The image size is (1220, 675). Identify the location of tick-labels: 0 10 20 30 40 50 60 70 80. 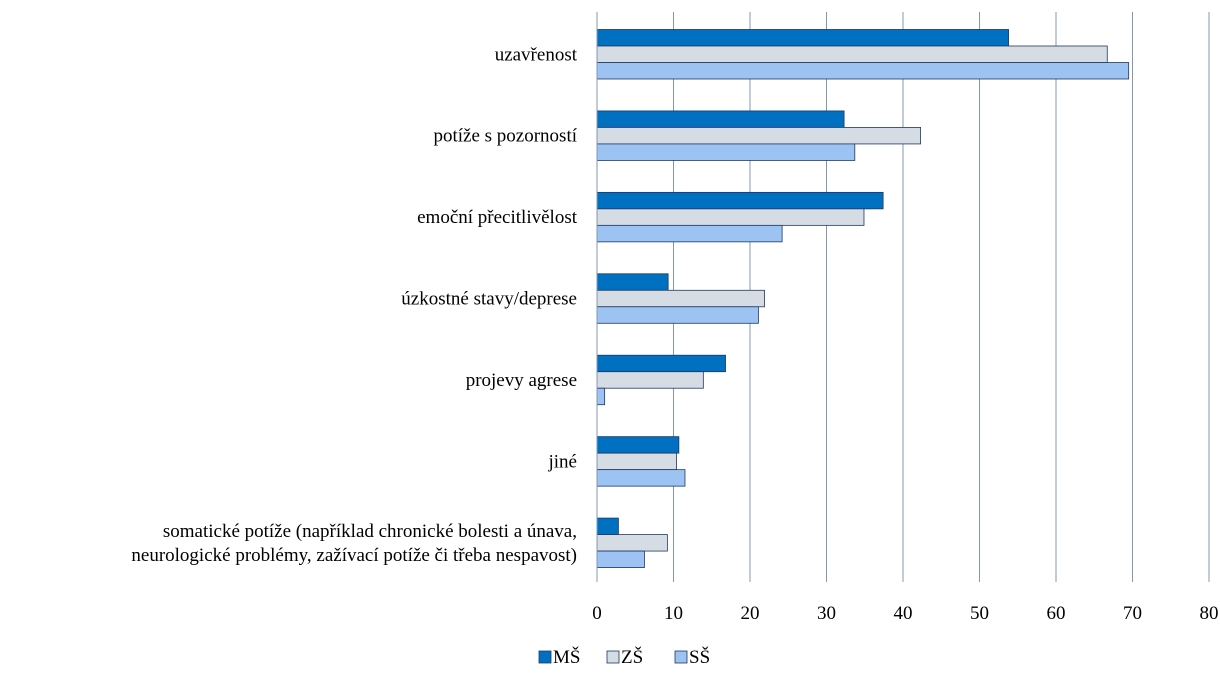
(905, 613).